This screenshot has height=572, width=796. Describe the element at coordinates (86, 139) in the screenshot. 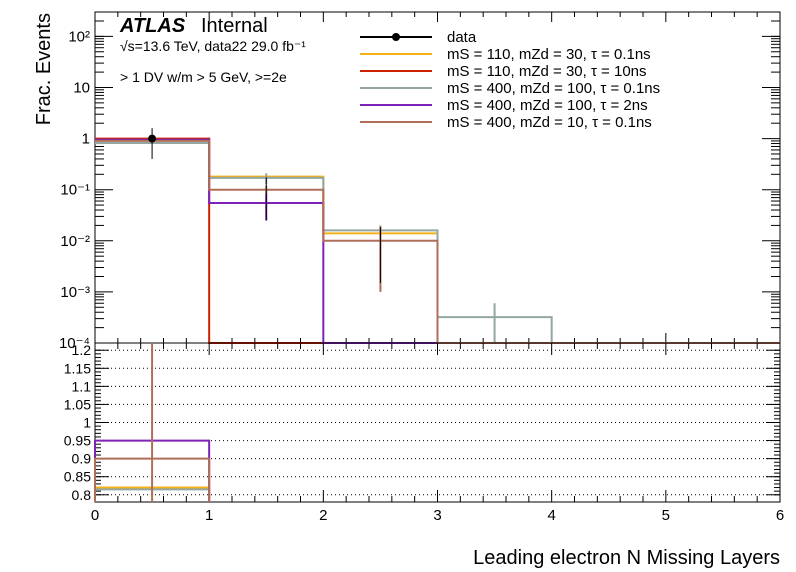

I see `y-tick-label: 1` at that location.